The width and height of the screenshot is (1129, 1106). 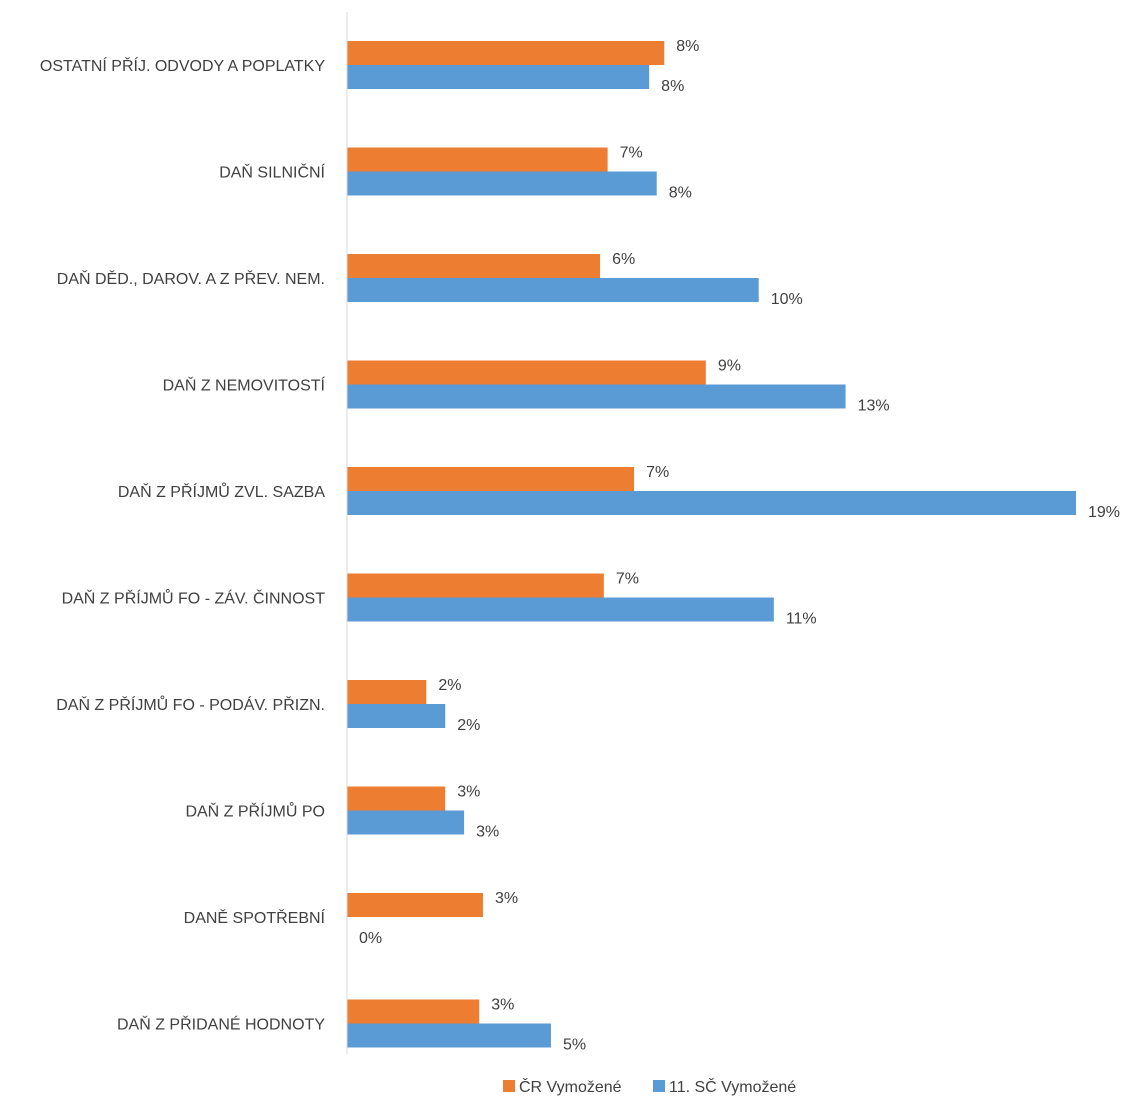 What do you see at coordinates (370, 938) in the screenshot?
I see `data-label: 0%` at bounding box center [370, 938].